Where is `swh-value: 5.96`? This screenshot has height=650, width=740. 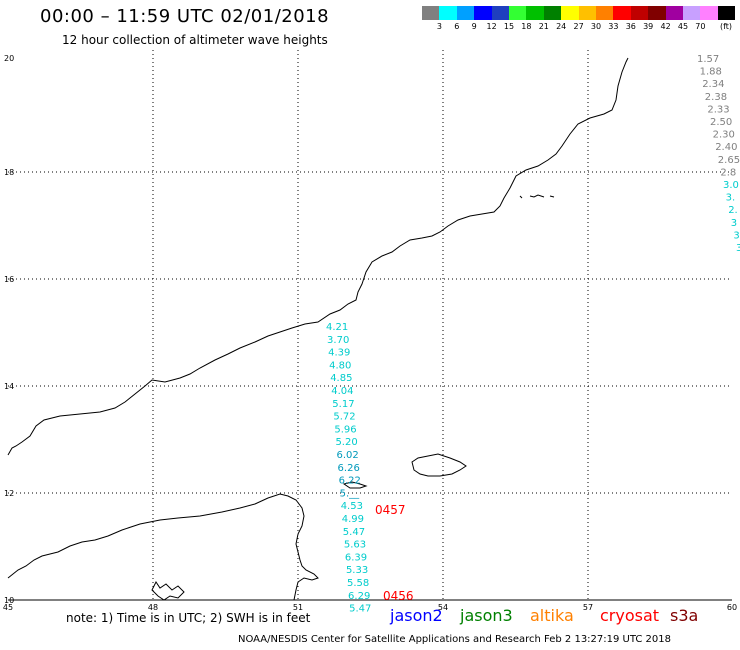 swh-value: 5.96 is located at coordinates (345, 429).